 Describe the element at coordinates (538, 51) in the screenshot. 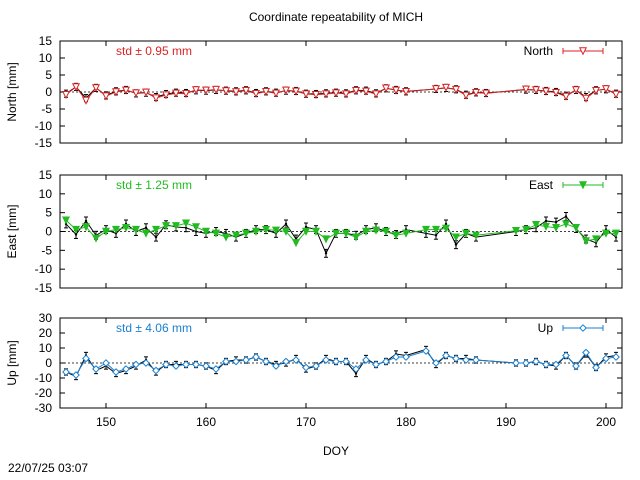

I see `legend-label: North` at that location.